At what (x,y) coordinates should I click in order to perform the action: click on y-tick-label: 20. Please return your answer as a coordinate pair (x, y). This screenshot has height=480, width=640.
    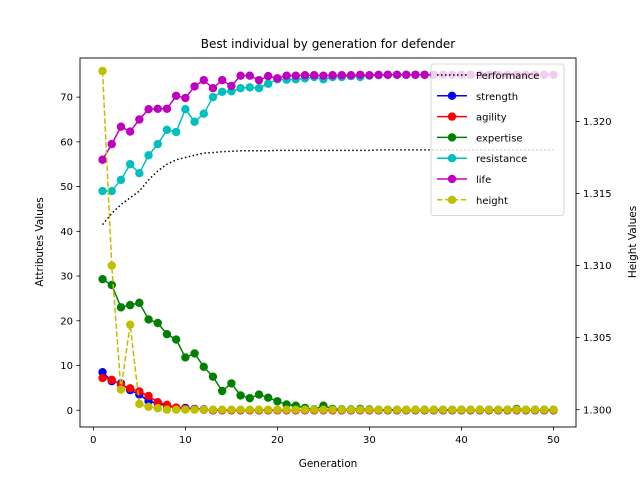
    Looking at the image, I should click on (66, 321).